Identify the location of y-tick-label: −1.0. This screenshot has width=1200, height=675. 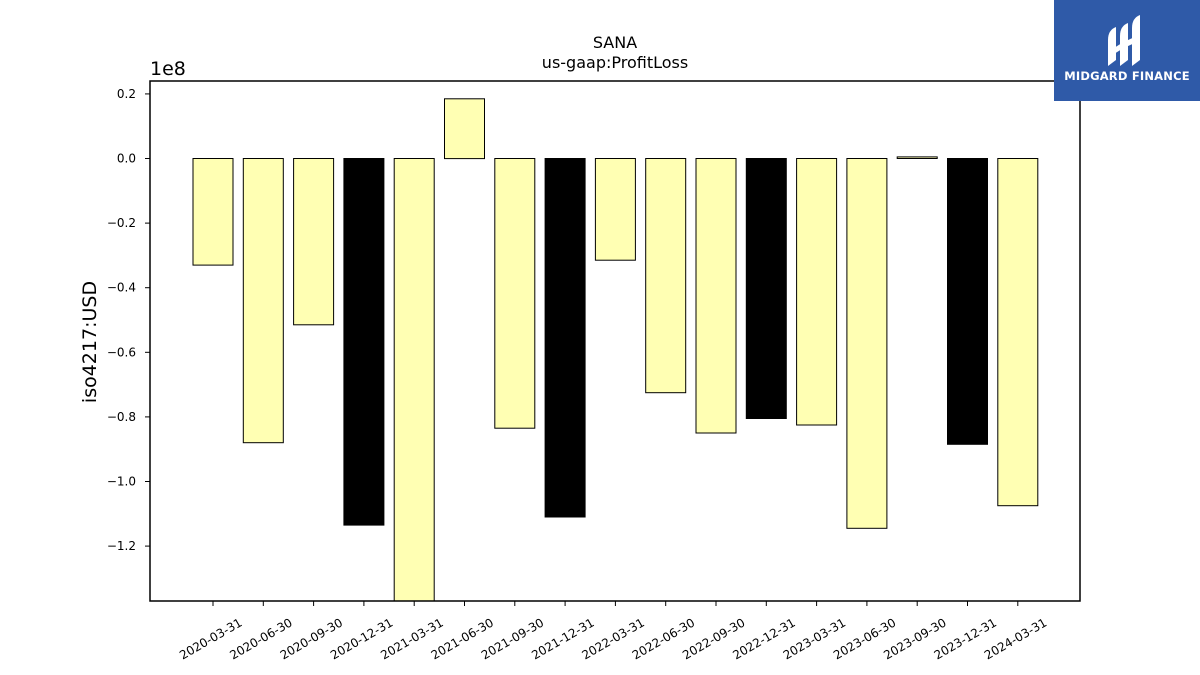
(121, 481).